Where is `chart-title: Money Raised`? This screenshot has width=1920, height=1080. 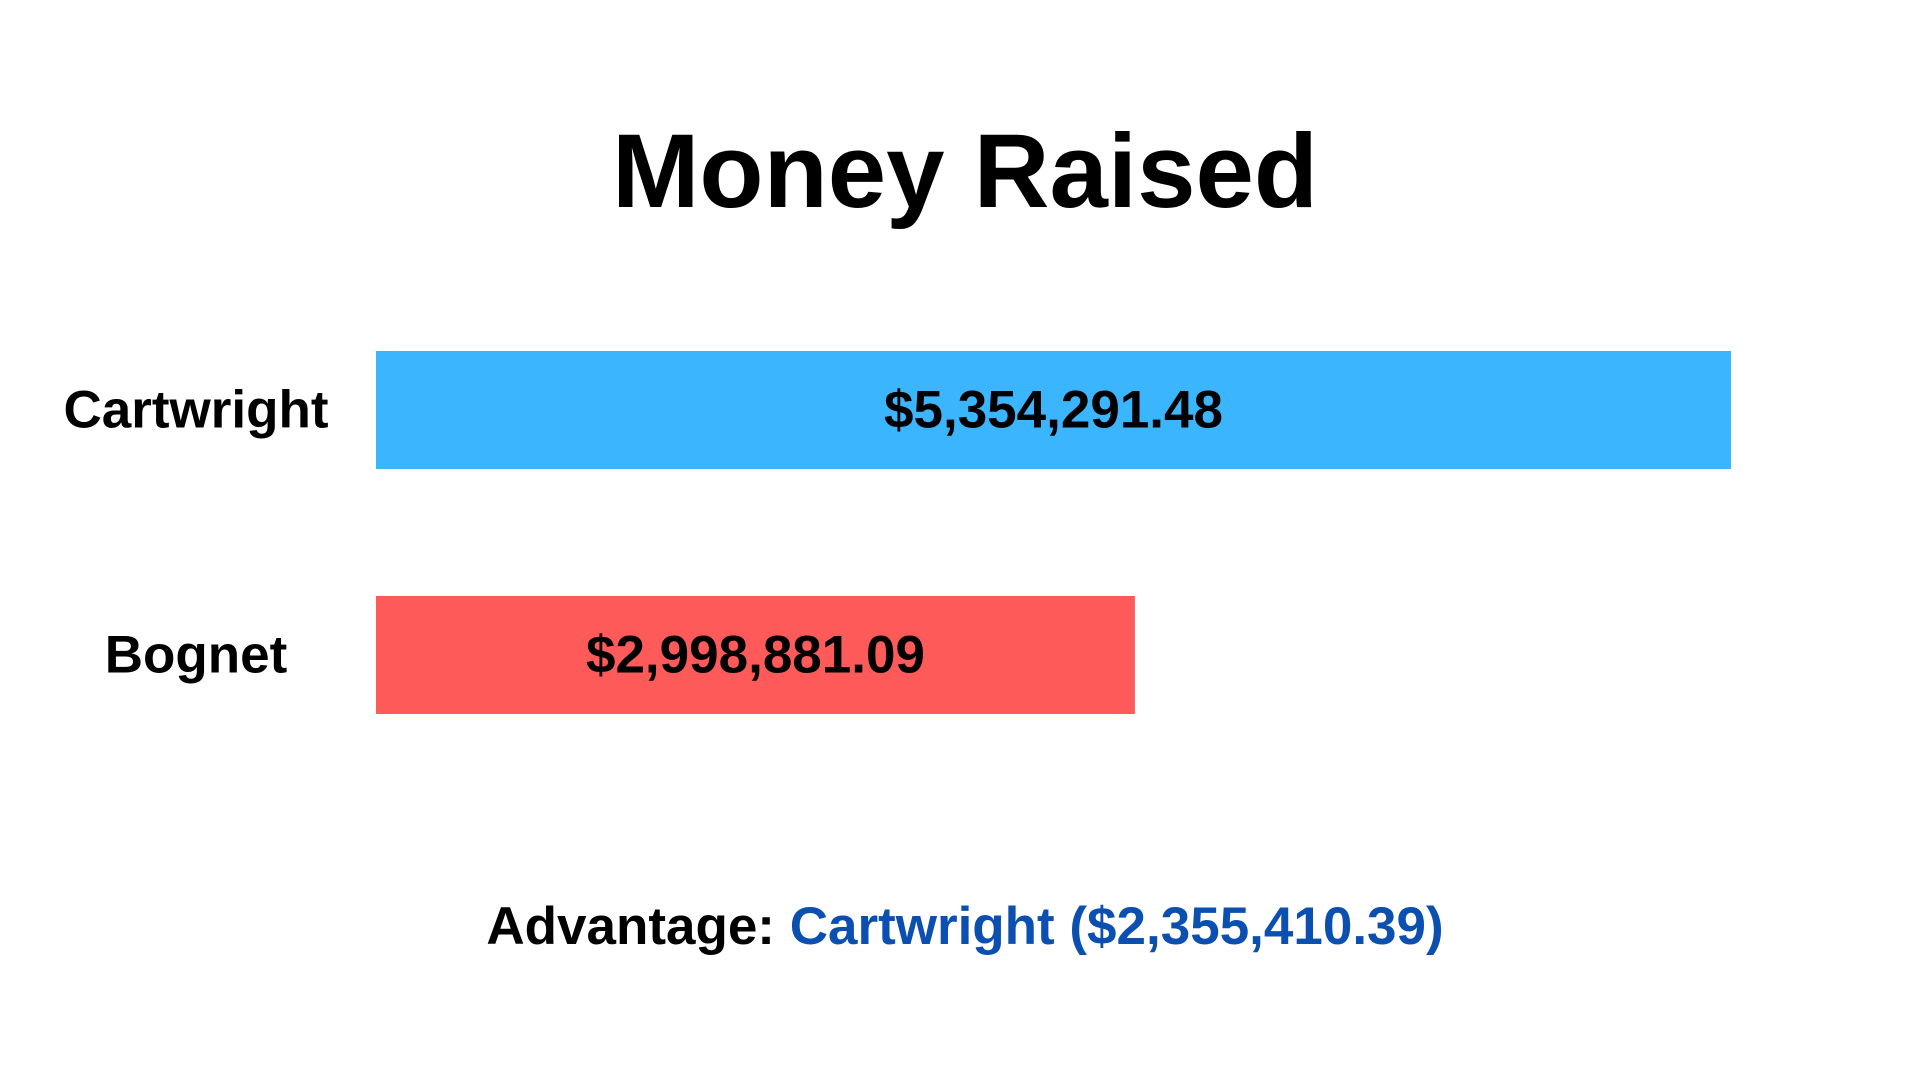
chart-title: Money Raised is located at coordinates (965, 171).